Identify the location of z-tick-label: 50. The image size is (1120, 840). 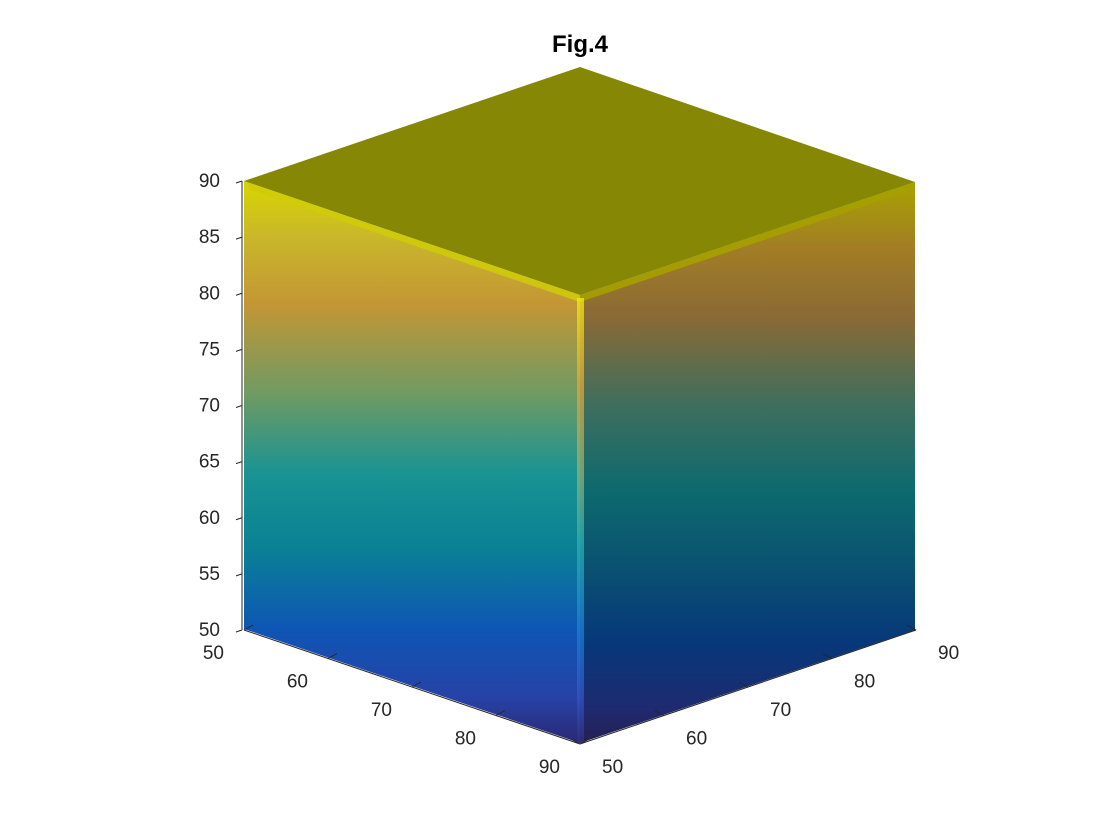
(209, 630).